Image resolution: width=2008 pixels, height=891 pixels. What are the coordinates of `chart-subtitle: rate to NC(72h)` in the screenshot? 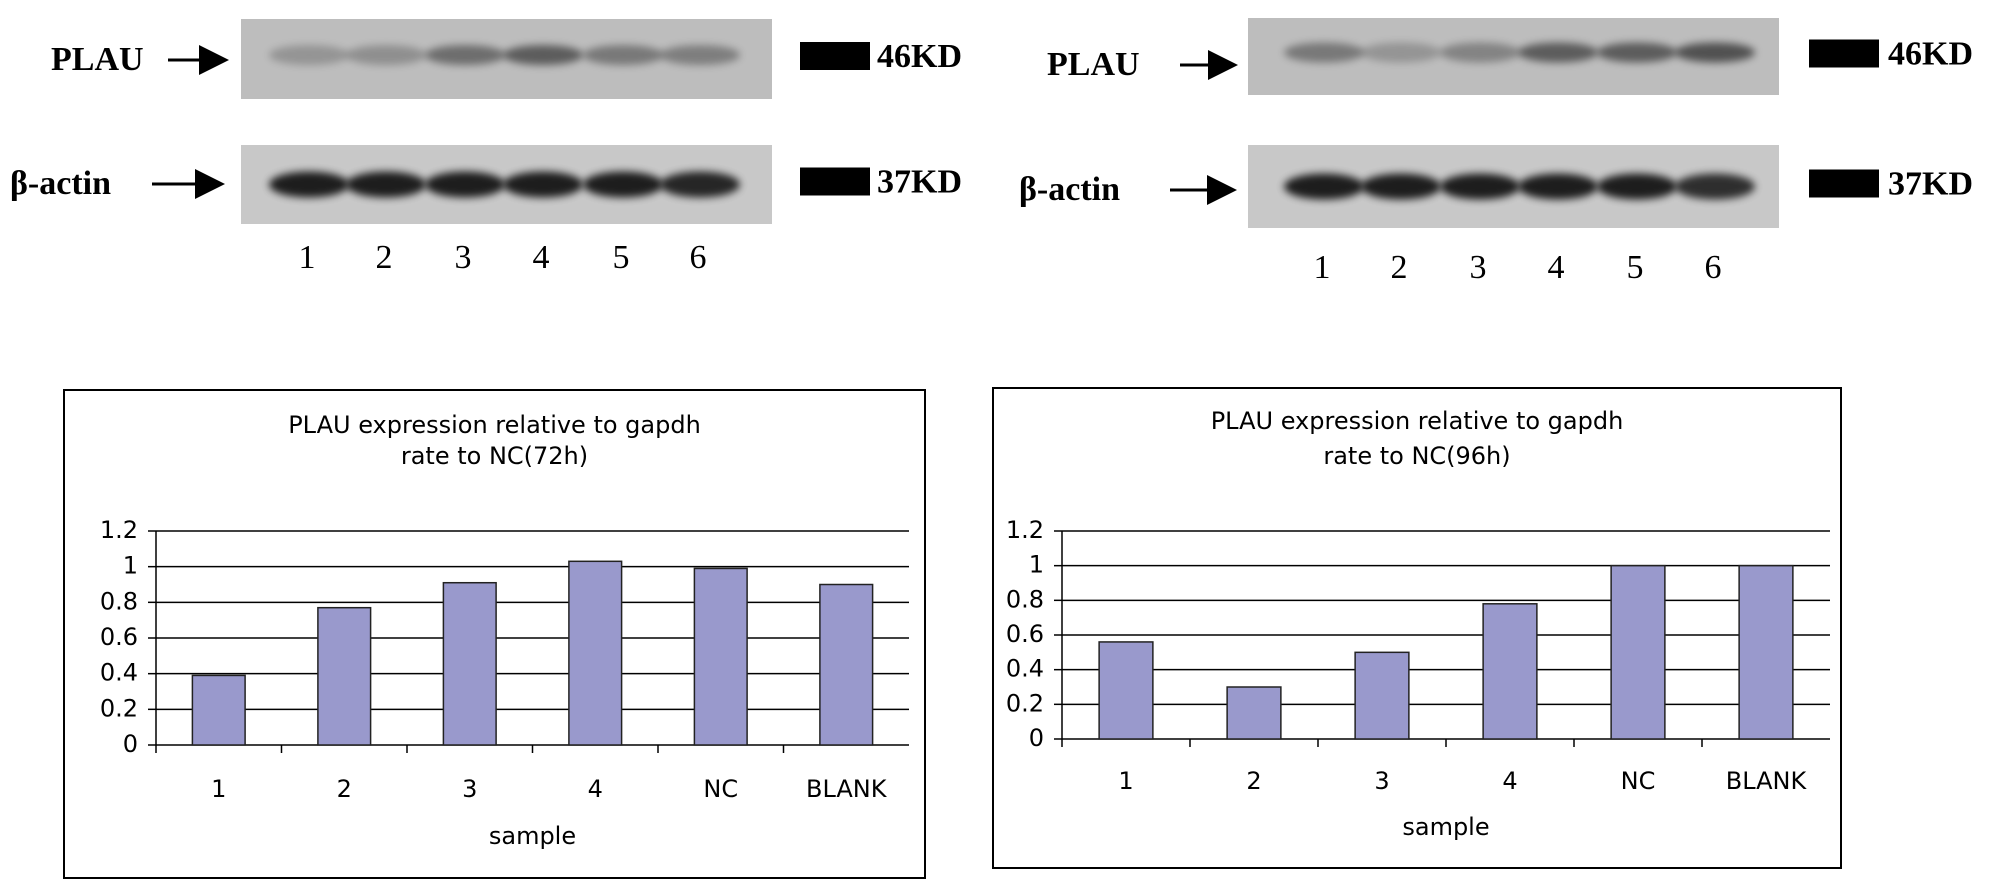 It's located at (494, 456).